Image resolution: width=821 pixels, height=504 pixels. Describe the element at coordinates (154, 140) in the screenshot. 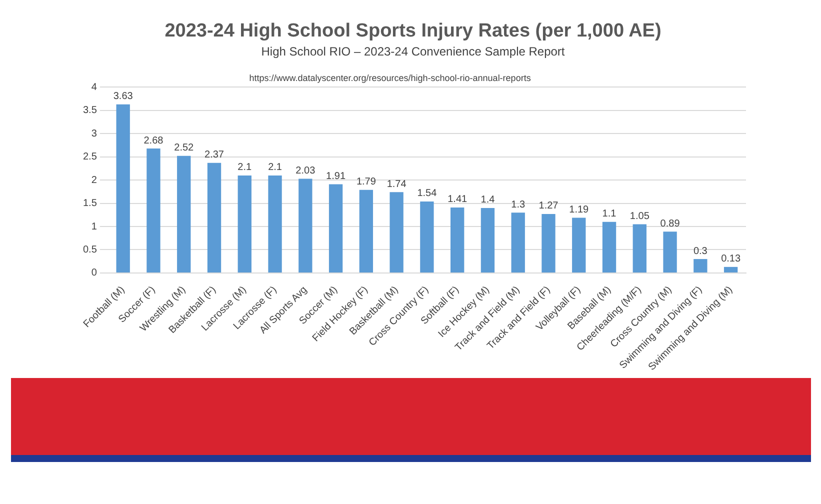

I see `data-label: 2.68` at that location.